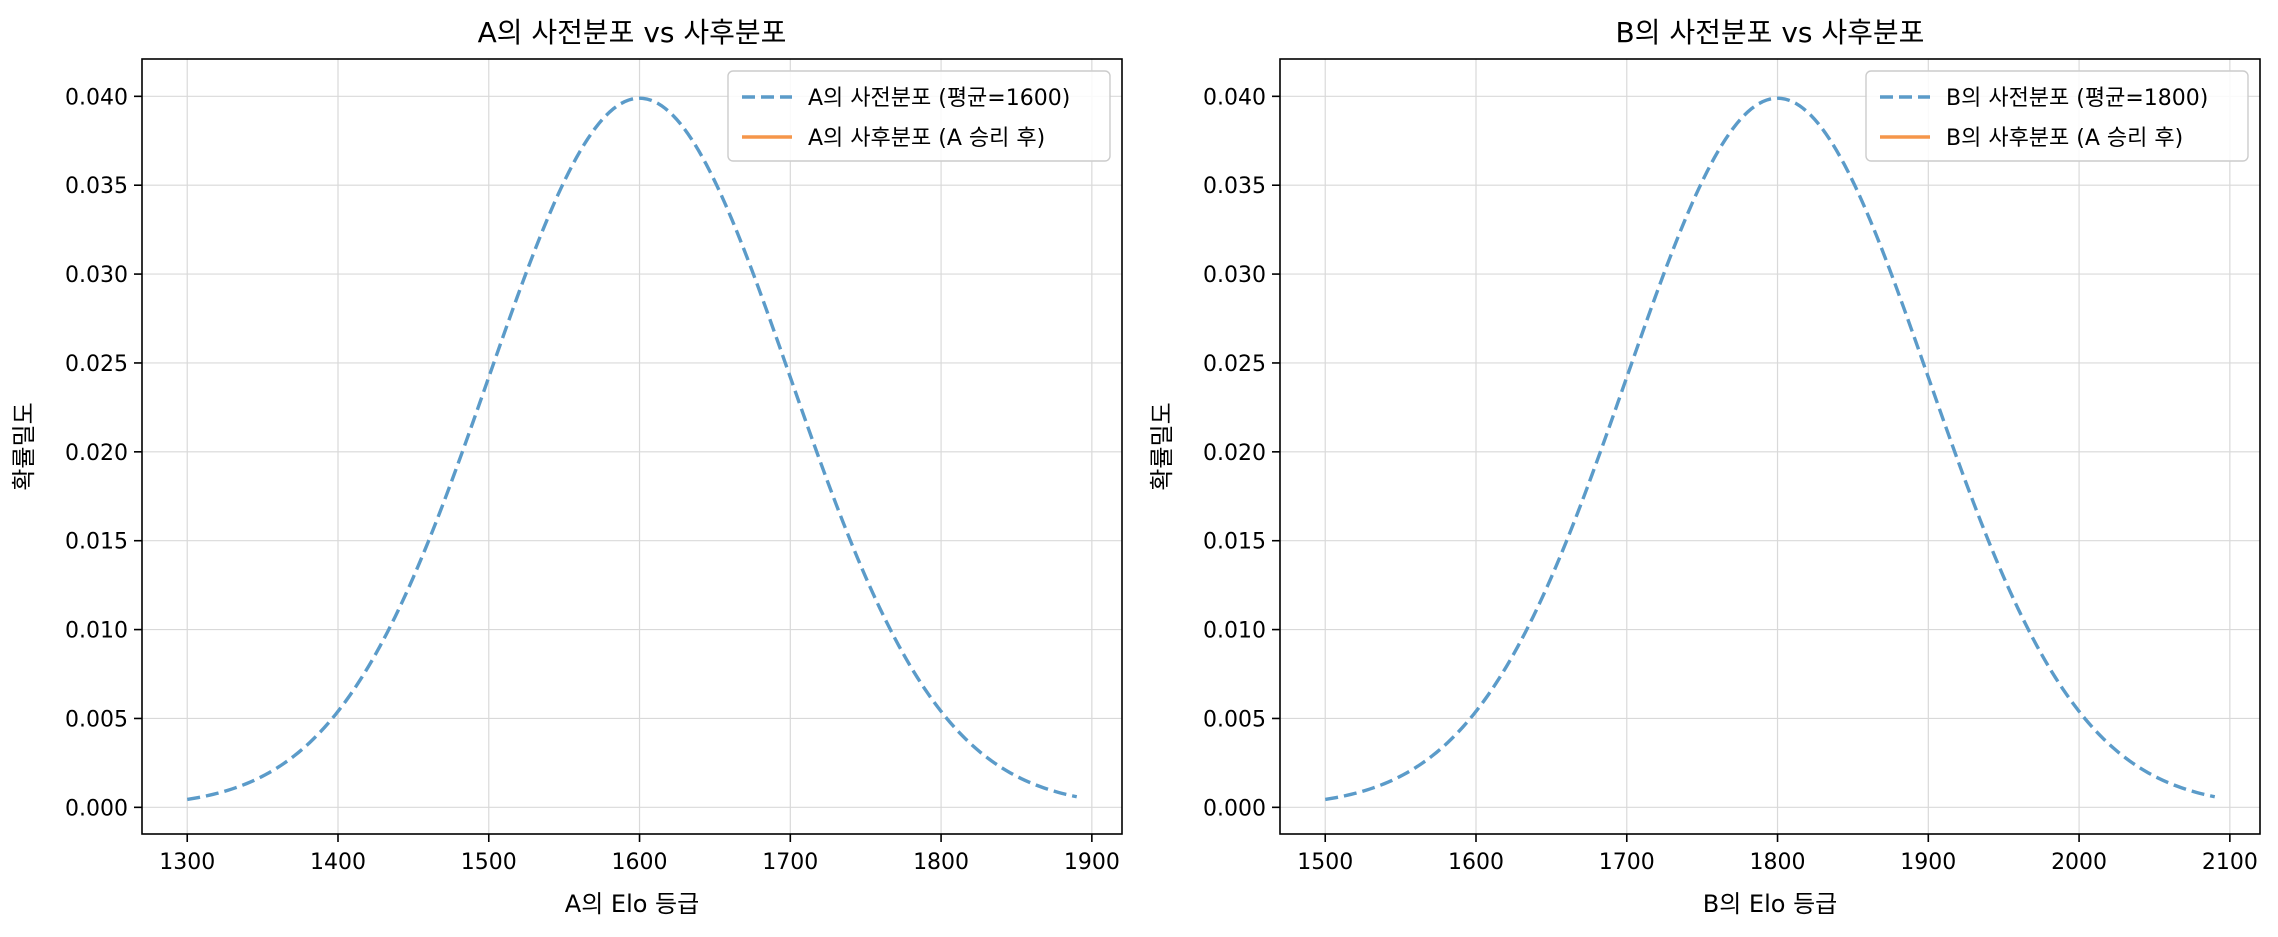  I want to click on x-tick-label: 1300, so click(187, 862).